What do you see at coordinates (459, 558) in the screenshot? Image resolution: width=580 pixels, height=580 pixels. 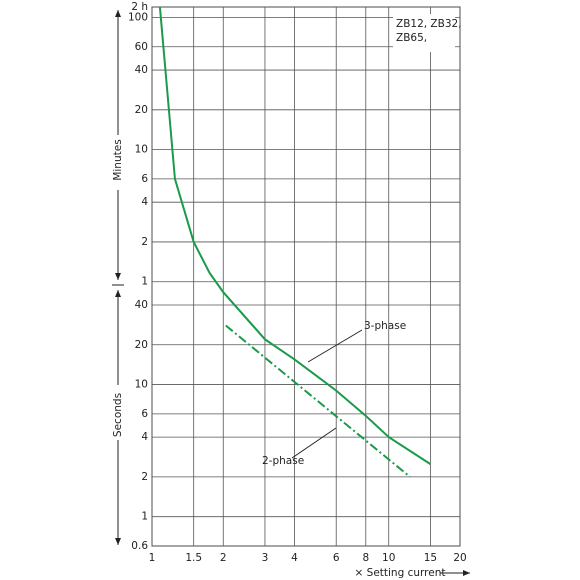 I see `x-tick-label: 20` at bounding box center [459, 558].